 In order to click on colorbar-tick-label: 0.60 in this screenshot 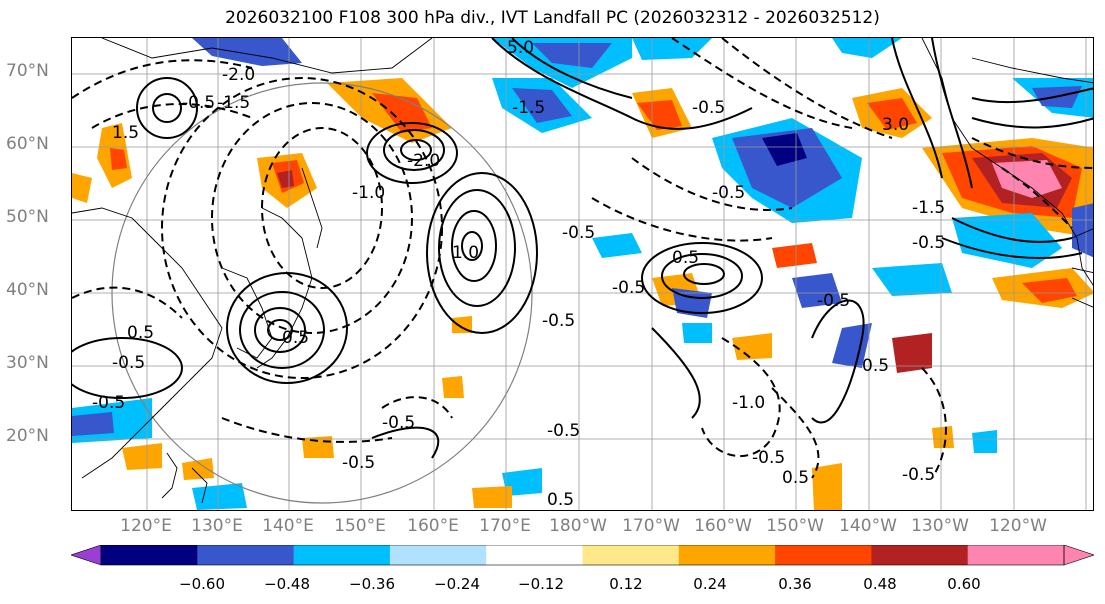, I will do `click(964, 584)`.